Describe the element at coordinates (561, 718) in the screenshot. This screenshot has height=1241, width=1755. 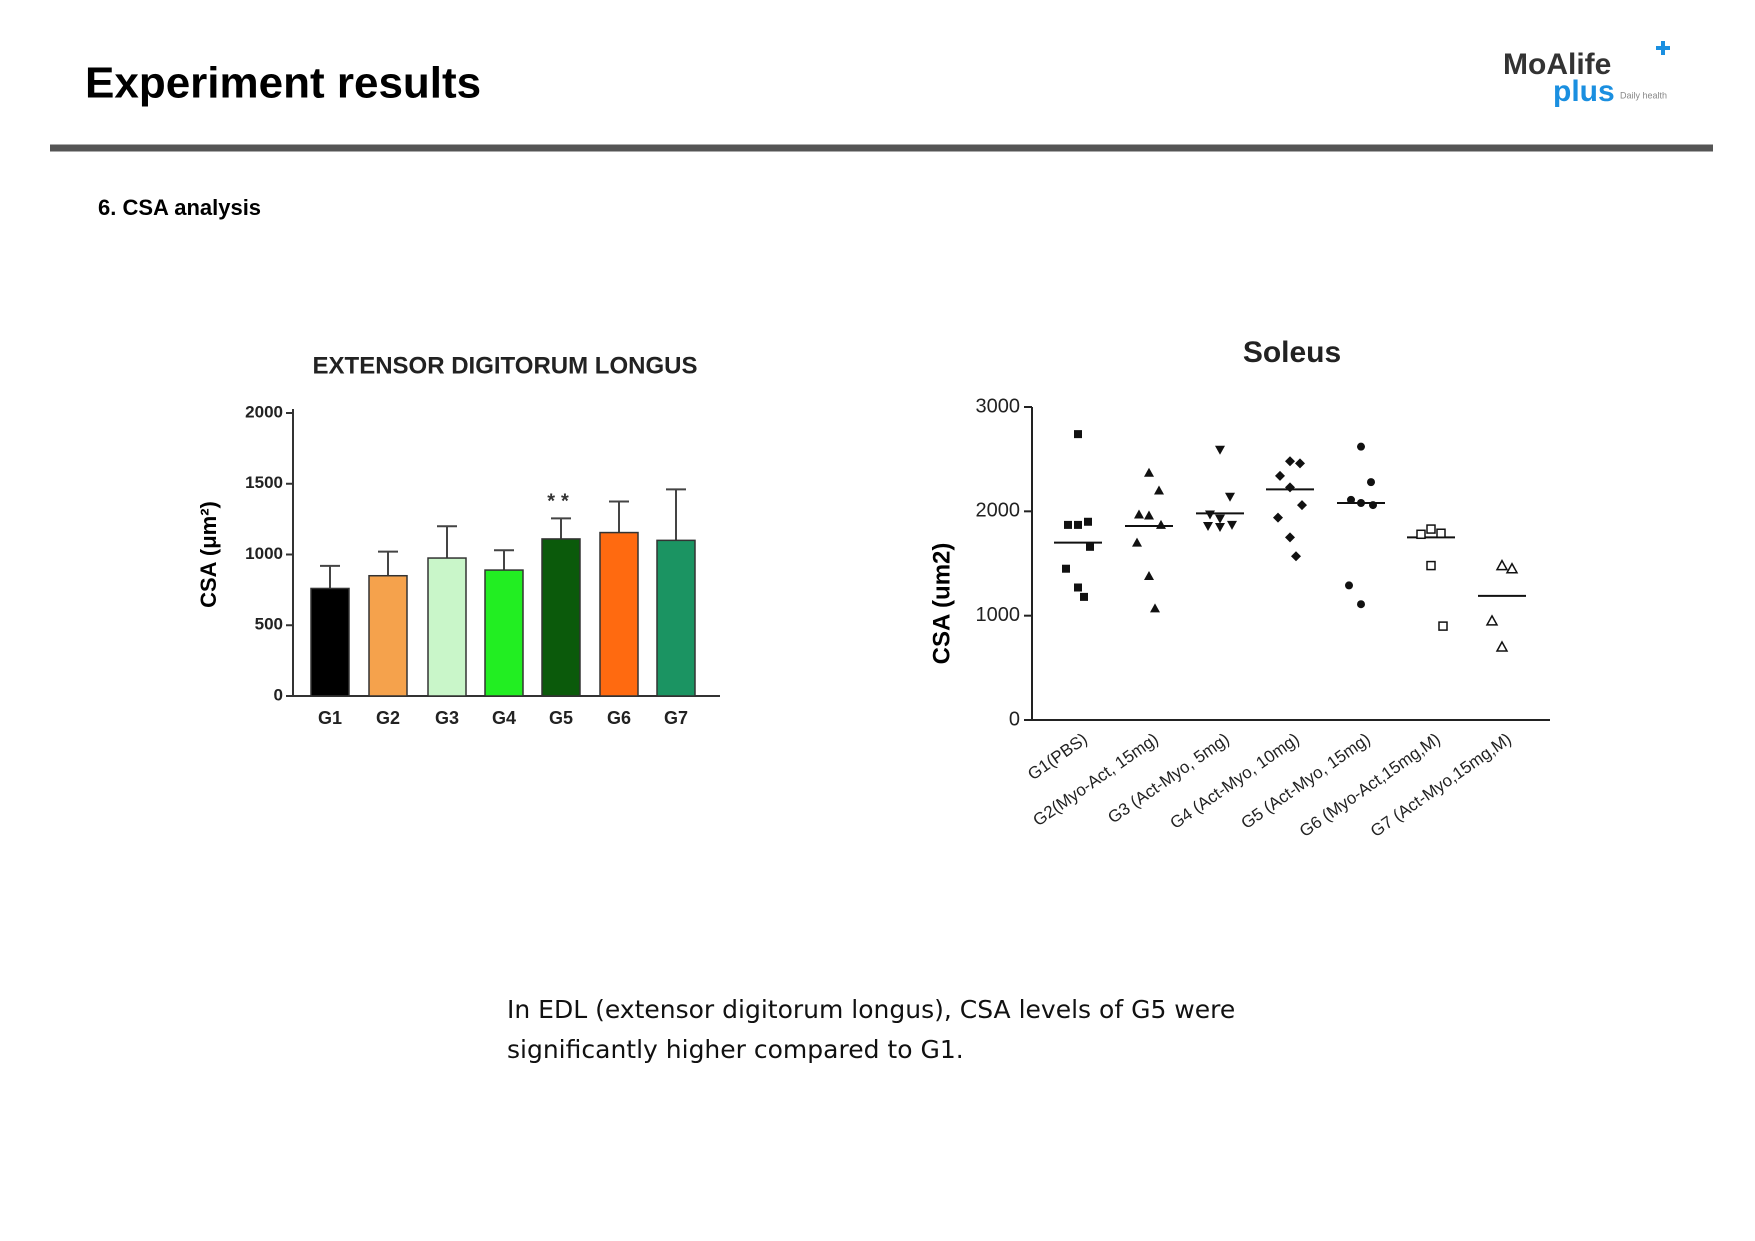
I see `x-tick-label: G5` at that location.